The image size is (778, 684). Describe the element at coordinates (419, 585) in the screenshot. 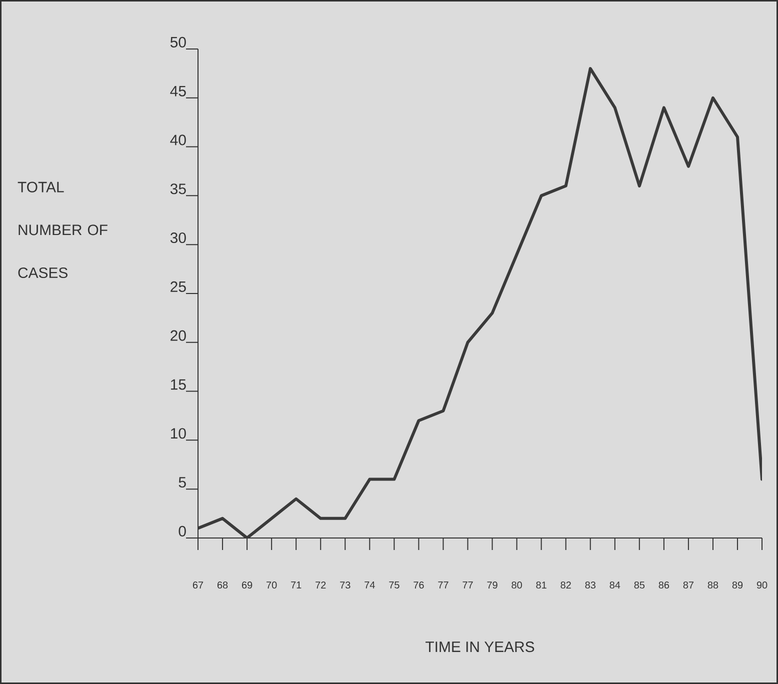

I see `x-tick-label: 76` at that location.